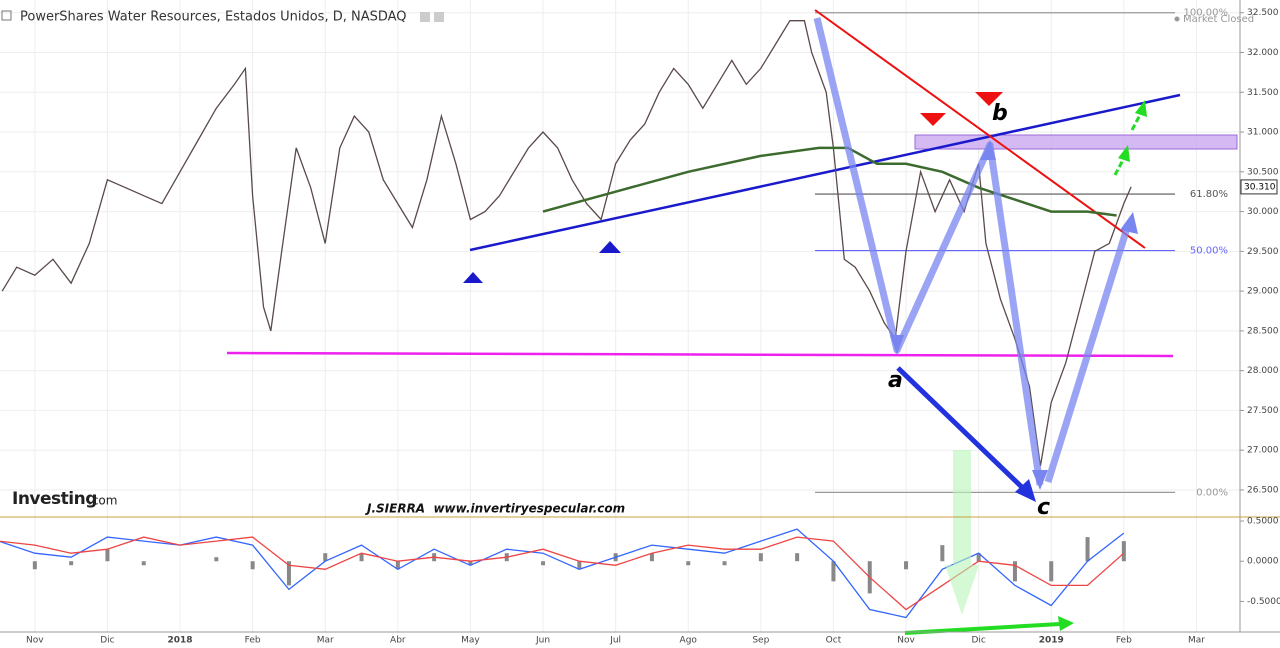 The height and width of the screenshot is (648, 1280). Describe the element at coordinates (470, 641) in the screenshot. I see `x-tick-label: May` at that location.